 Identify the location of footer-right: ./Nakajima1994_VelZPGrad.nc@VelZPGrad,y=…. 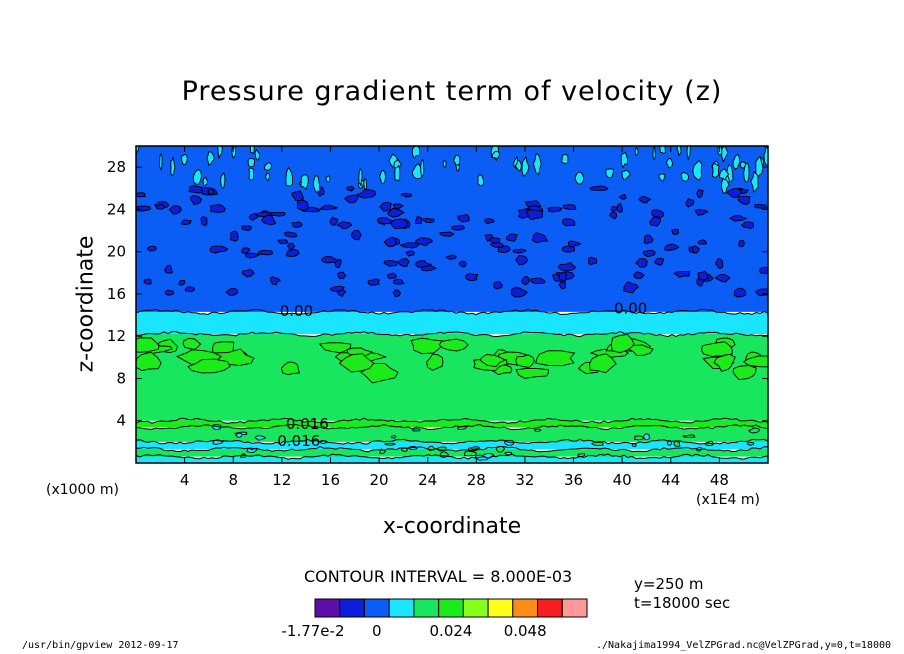
(744, 645).